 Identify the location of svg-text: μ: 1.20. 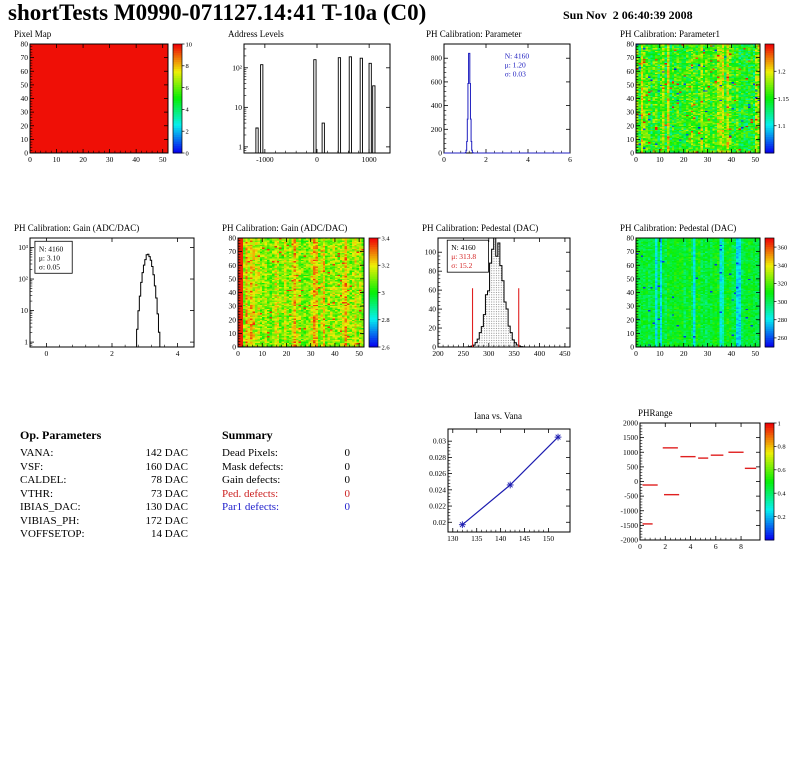
(515, 64).